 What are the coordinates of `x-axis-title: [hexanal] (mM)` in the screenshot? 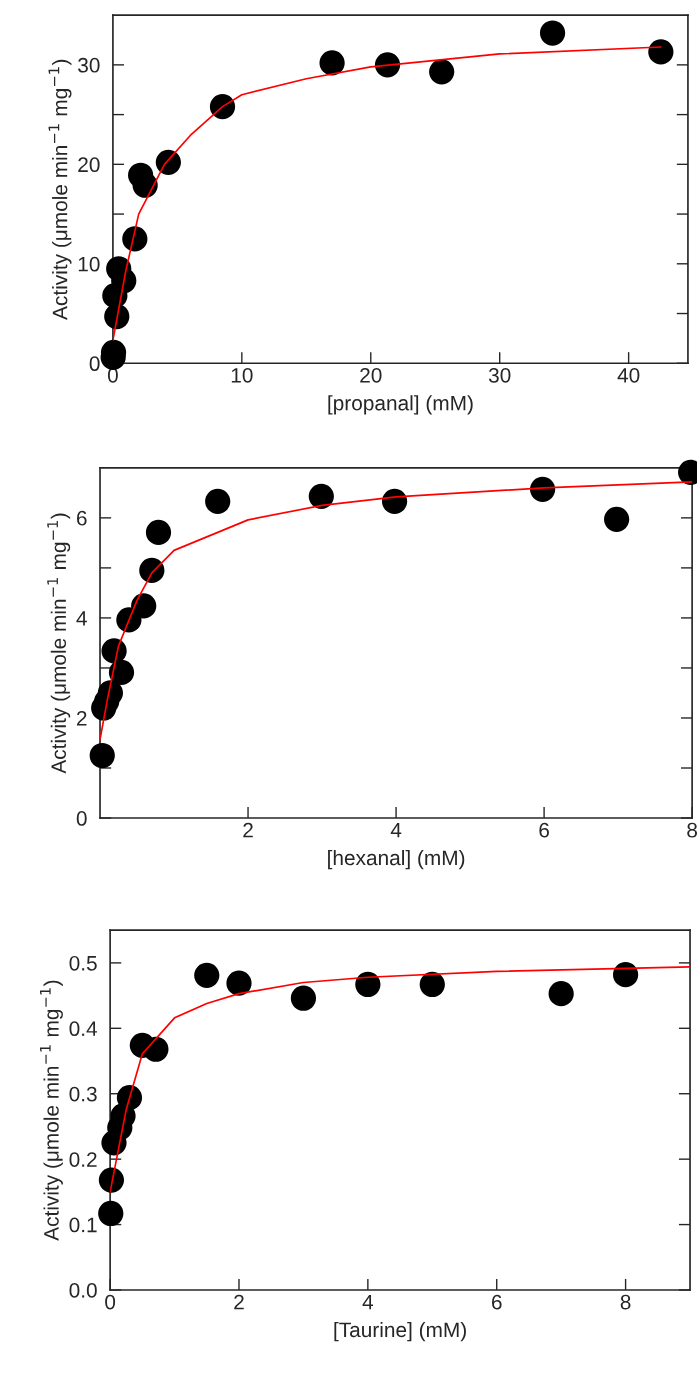 It's located at (396, 859).